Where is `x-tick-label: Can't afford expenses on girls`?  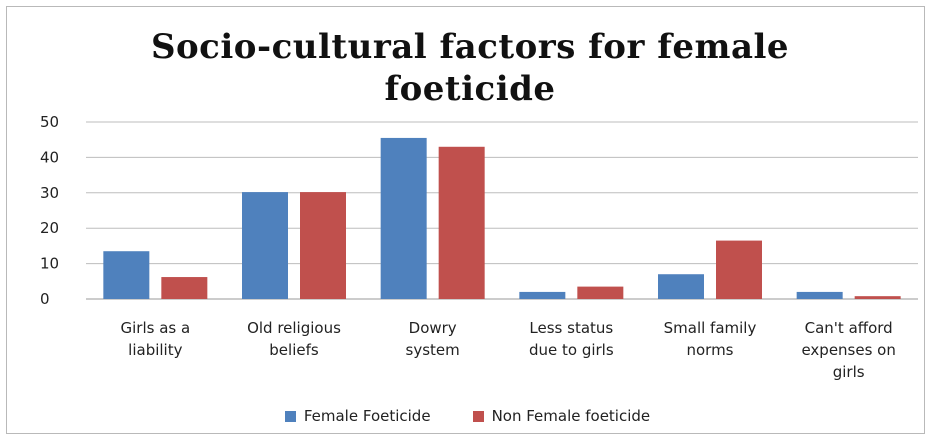
x-tick-label: Can't afford expenses on girls is located at coordinates (848, 350).